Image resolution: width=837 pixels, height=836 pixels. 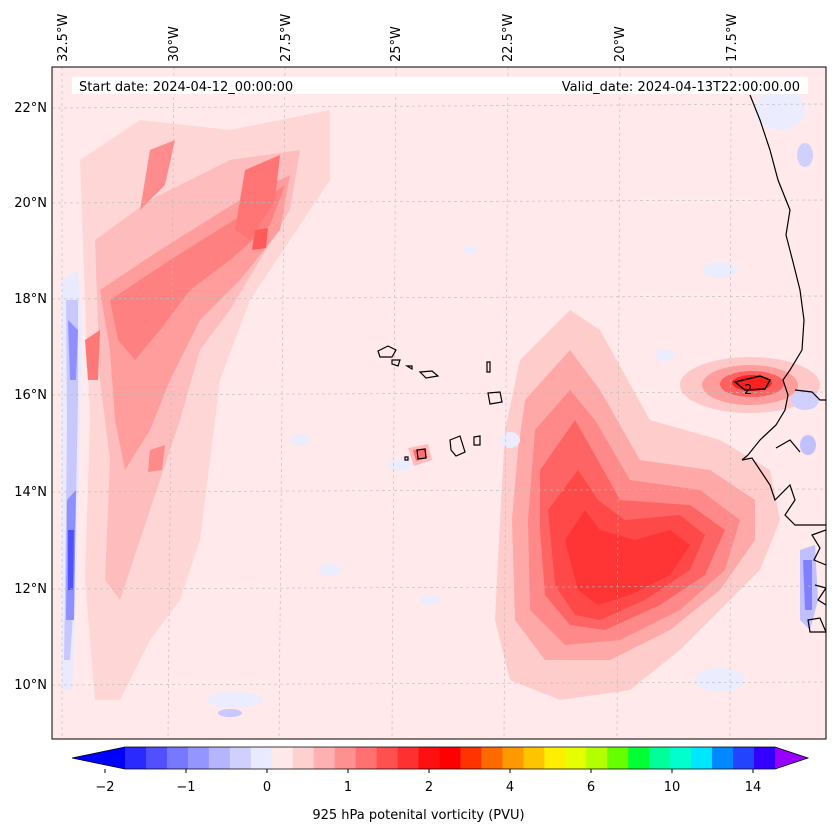 I want to click on latitude-labels: 22°N 20°N 18°N 16°N 14°N 12°N 10°N, so click(x=30, y=397).